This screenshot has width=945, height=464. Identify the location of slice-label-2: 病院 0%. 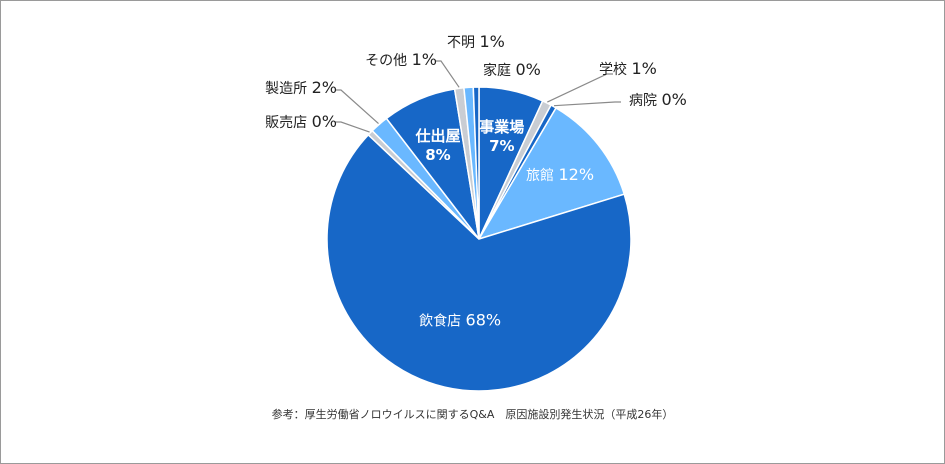
(658, 99).